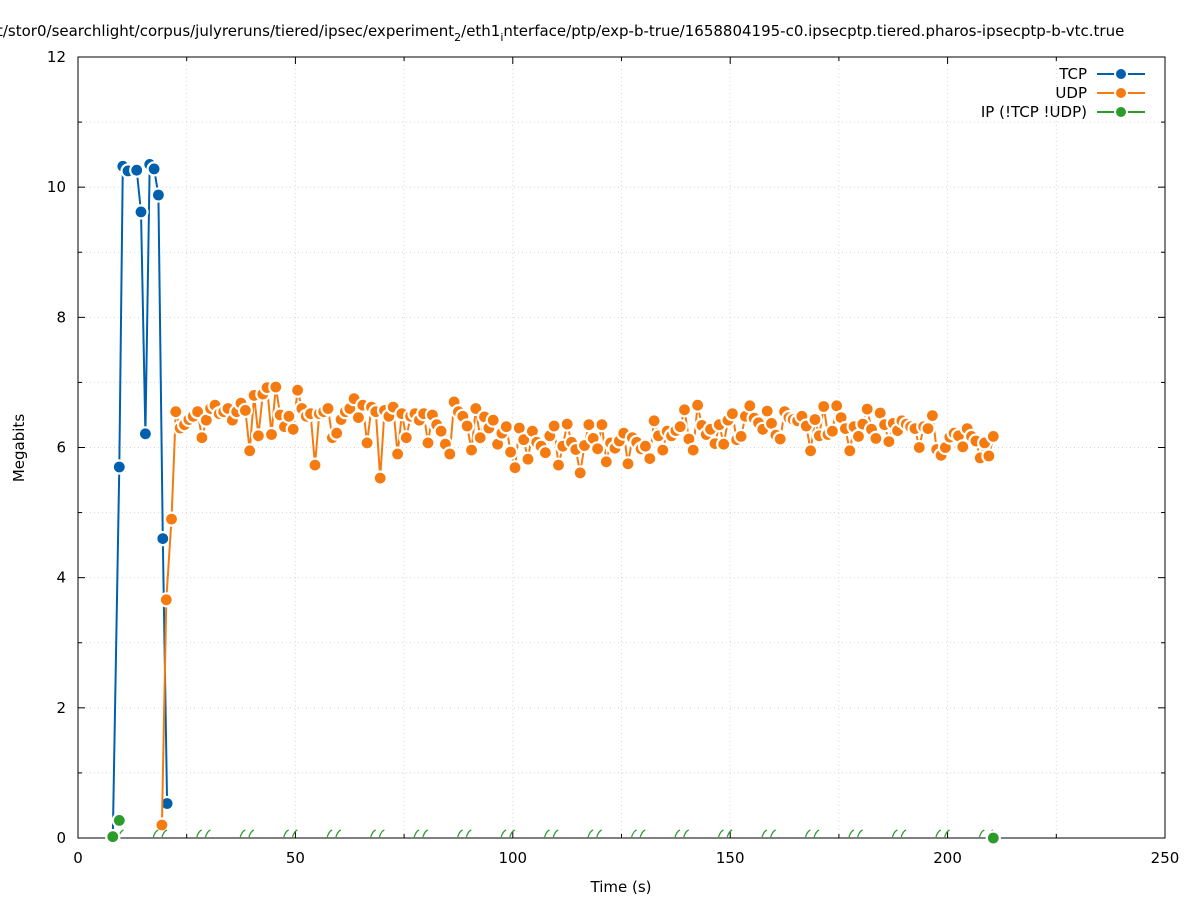  What do you see at coordinates (19, 448) in the screenshot?
I see `y-axis-title: Megabits` at bounding box center [19, 448].